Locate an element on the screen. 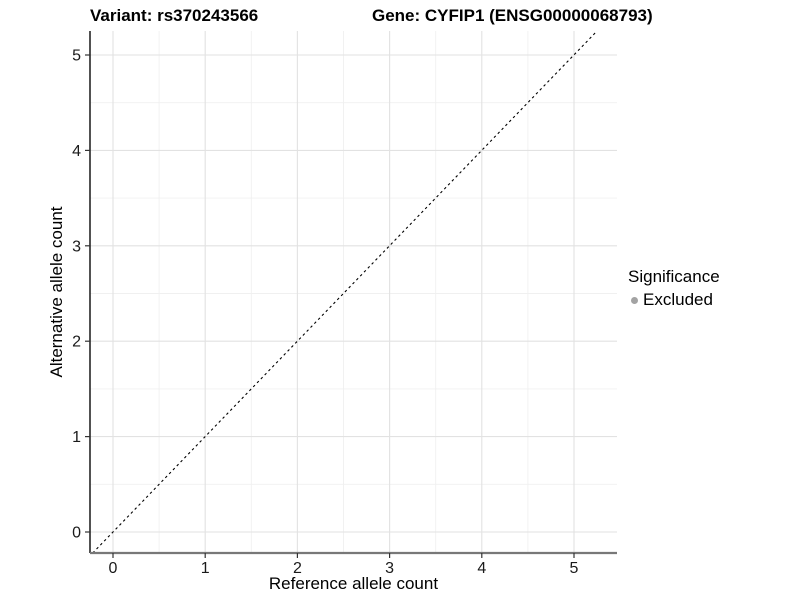 This screenshot has width=800, height=600. excluded-point-icon is located at coordinates (634, 300).